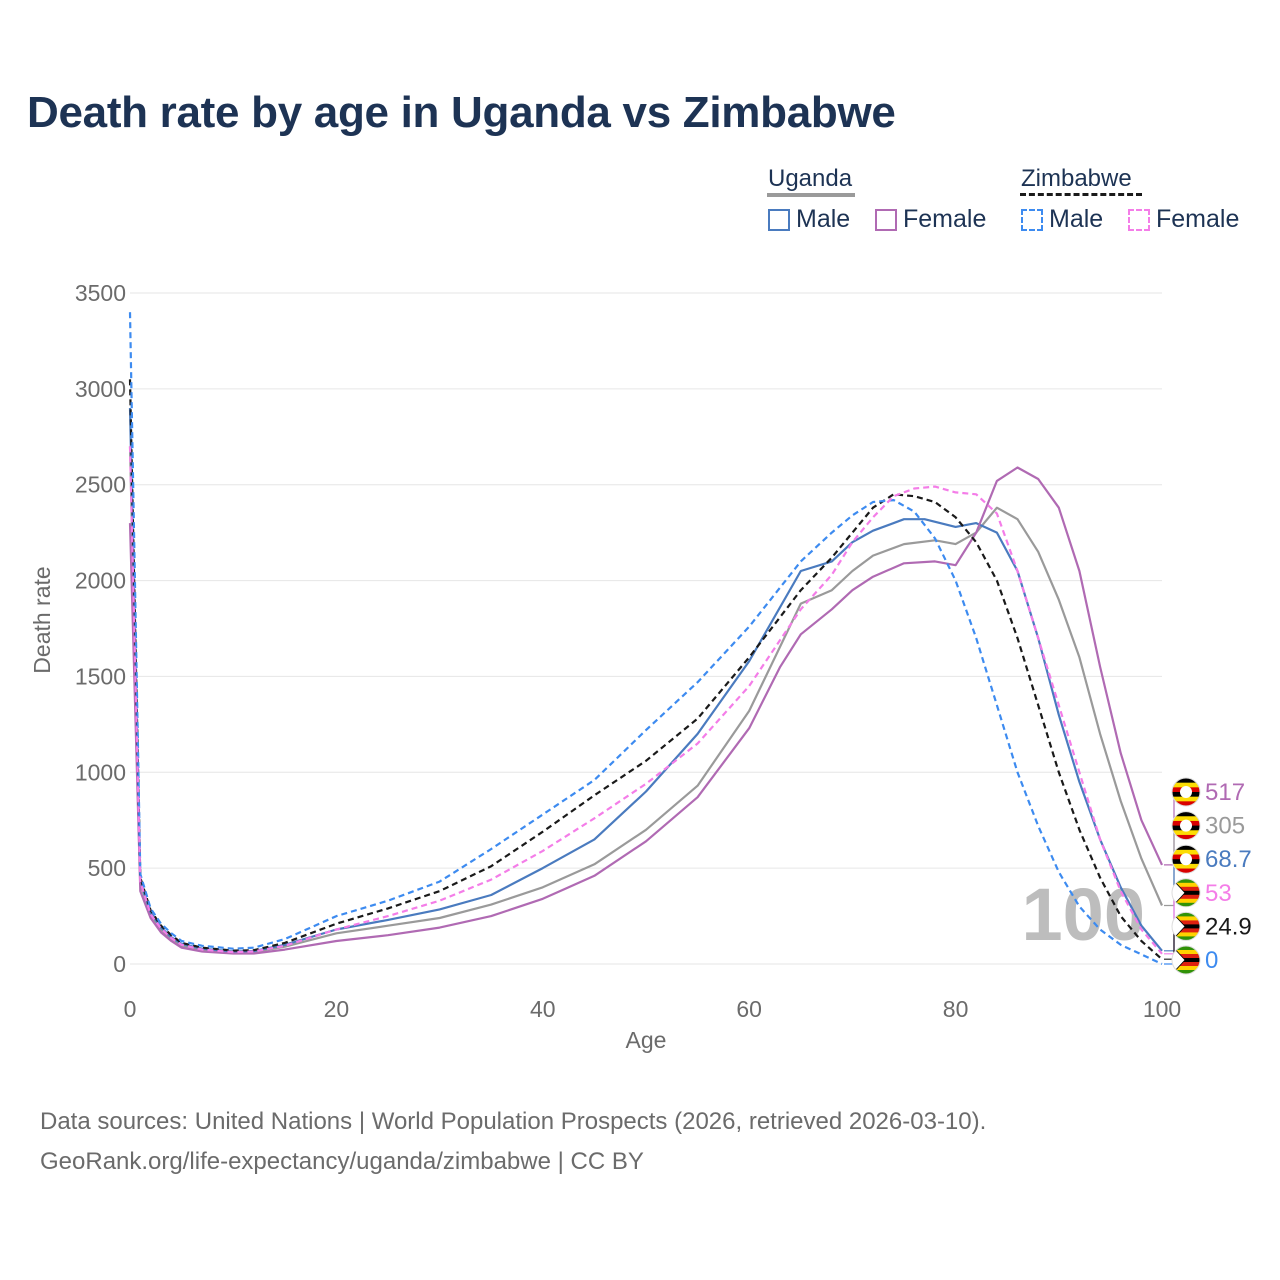 The height and width of the screenshot is (1280, 1280). I want to click on flag-uganda-total, so click(1186, 826).